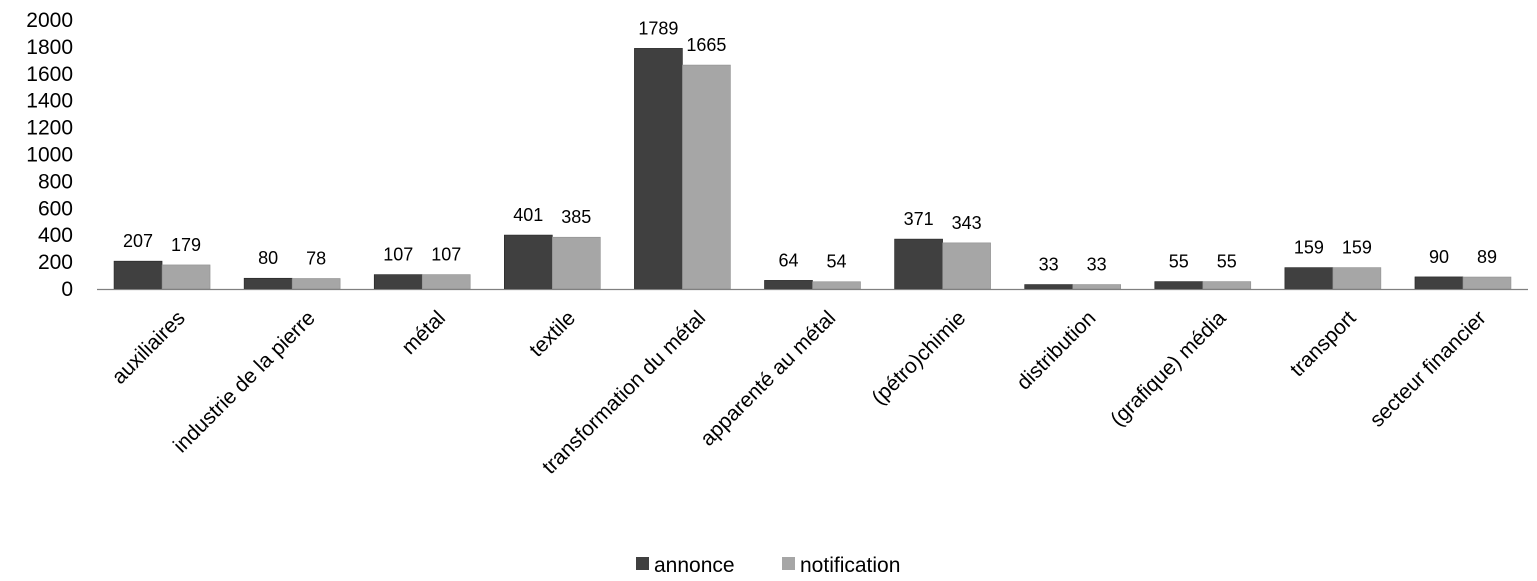 This screenshot has width=1537, height=581. Describe the element at coordinates (706, 45) in the screenshot. I see `data-label-notification: 1665` at that location.